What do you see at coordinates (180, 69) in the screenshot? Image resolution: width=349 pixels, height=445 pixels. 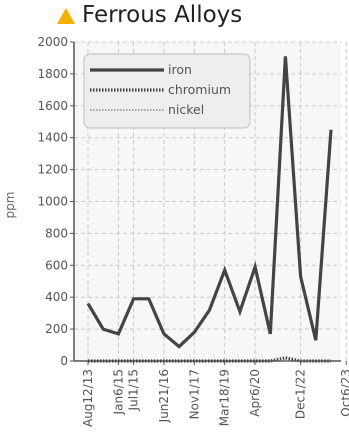 I see `legend-label-iron: iron` at bounding box center [180, 69].